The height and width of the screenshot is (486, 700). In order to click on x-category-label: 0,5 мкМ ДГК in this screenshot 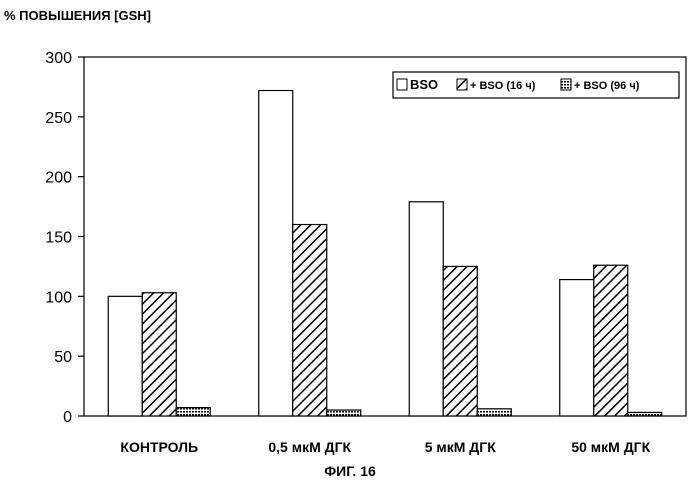, I will do `click(309, 447)`.